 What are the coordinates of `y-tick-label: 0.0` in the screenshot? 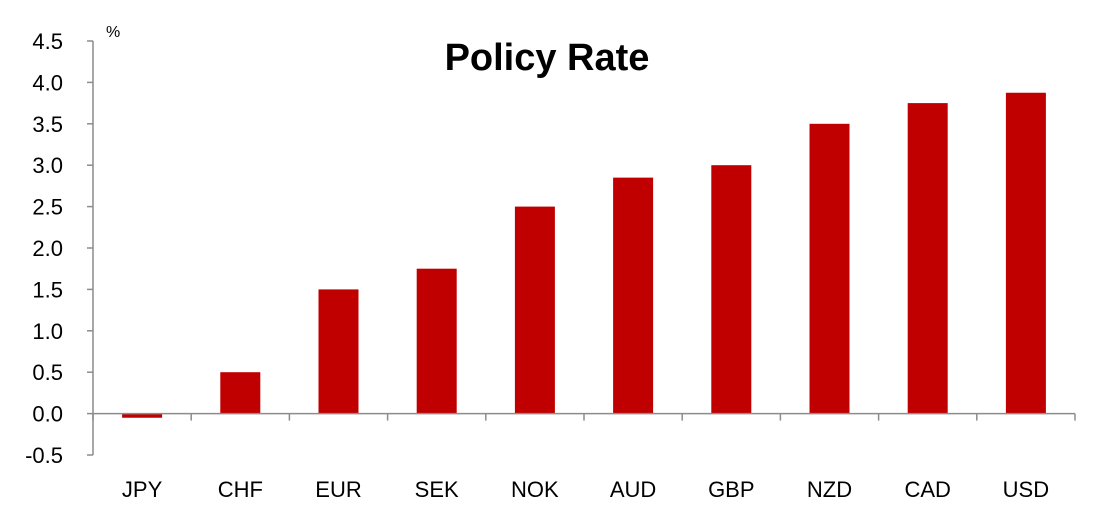 It's located at (47, 414).